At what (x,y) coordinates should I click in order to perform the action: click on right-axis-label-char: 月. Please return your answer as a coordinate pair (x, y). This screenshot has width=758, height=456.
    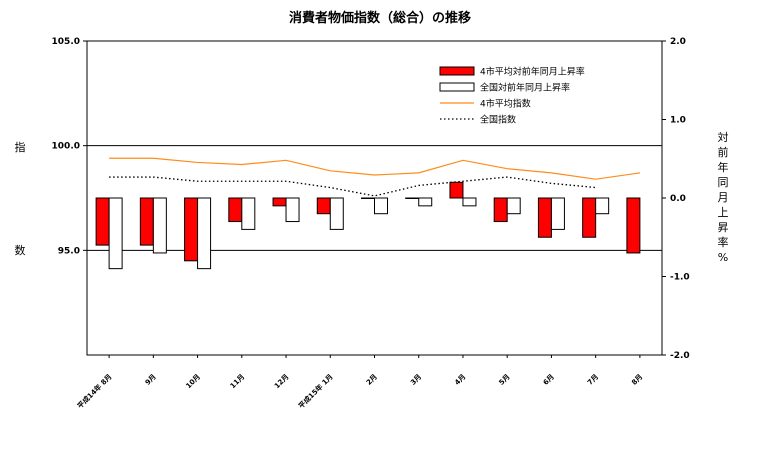
    Looking at the image, I should click on (723, 197).